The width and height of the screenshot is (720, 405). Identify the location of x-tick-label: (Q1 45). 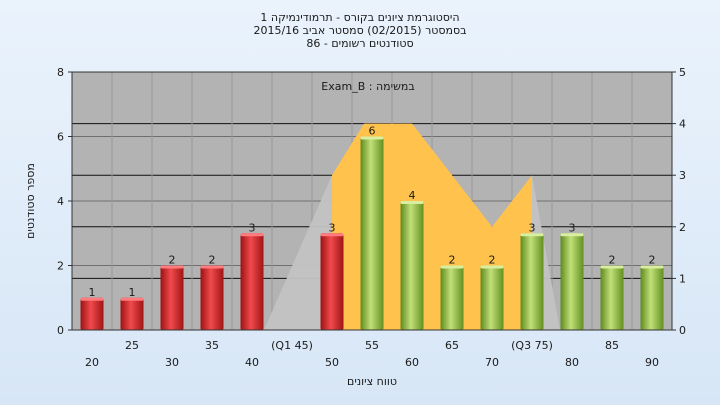
(292, 345).